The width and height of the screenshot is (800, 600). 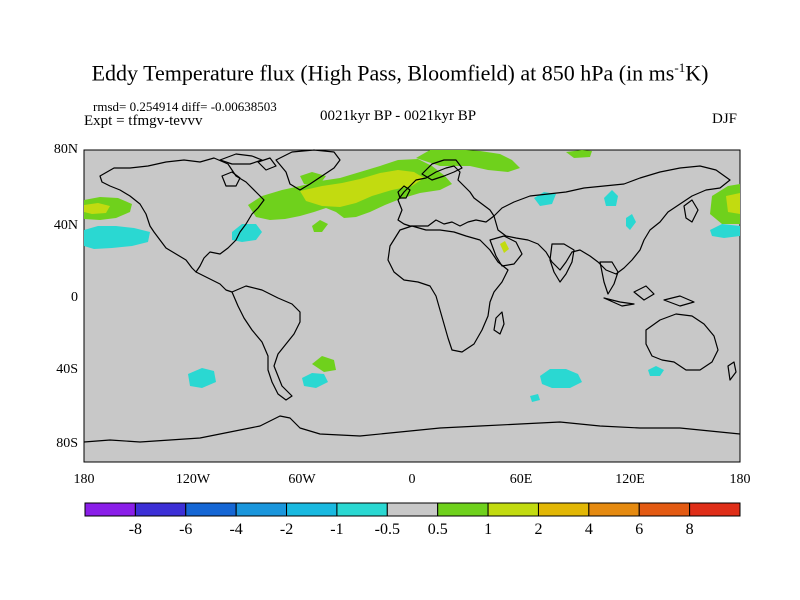 What do you see at coordinates (247, 233) in the screenshot?
I see `field-neg-us-east` at bounding box center [247, 233].